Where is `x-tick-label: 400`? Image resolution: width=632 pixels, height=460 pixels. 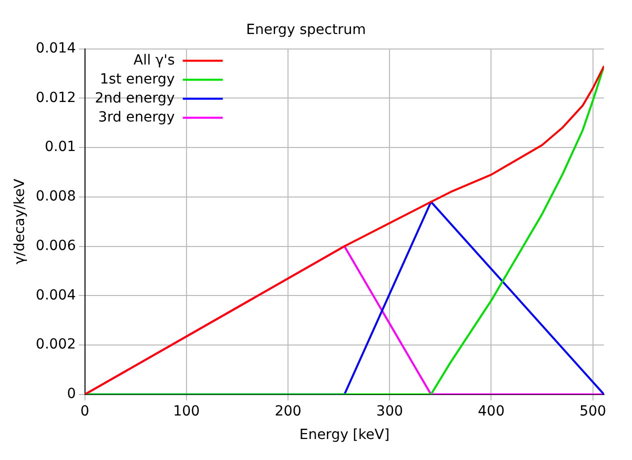
x-tick-label: 400 is located at coordinates (491, 411).